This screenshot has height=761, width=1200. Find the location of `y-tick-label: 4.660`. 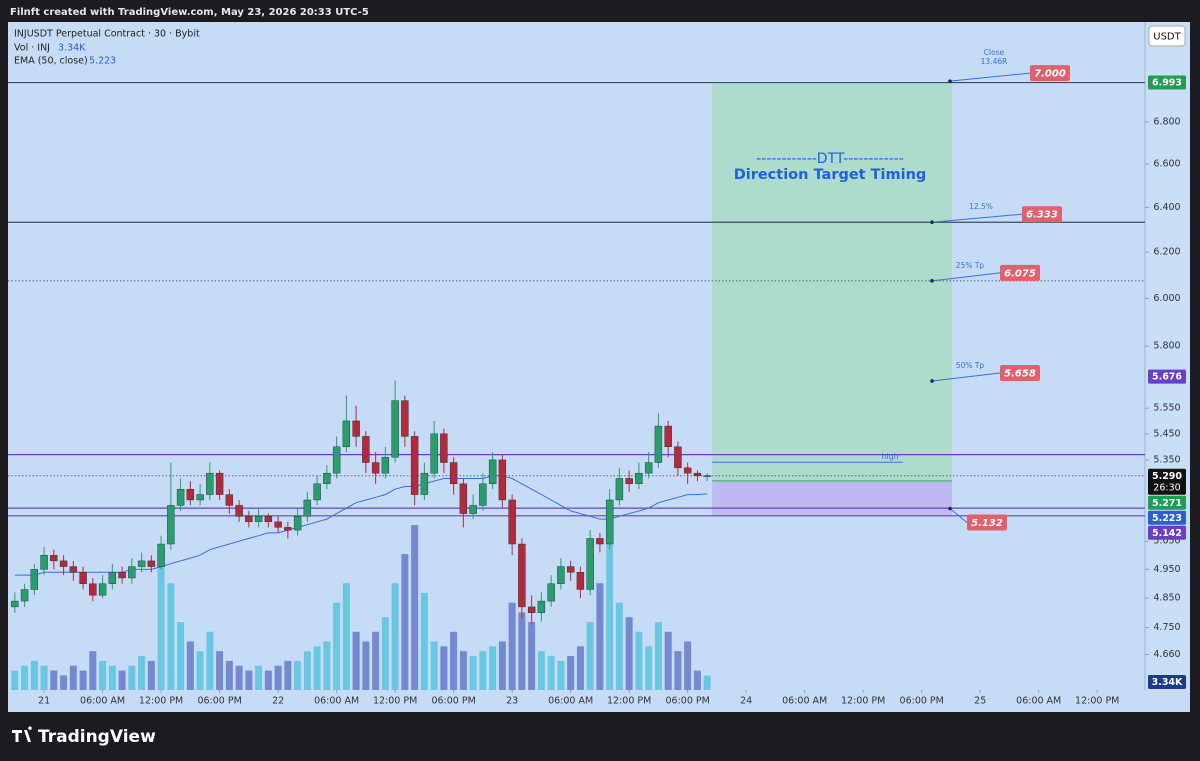

y-tick-label: 4.660 is located at coordinates (1166, 654).